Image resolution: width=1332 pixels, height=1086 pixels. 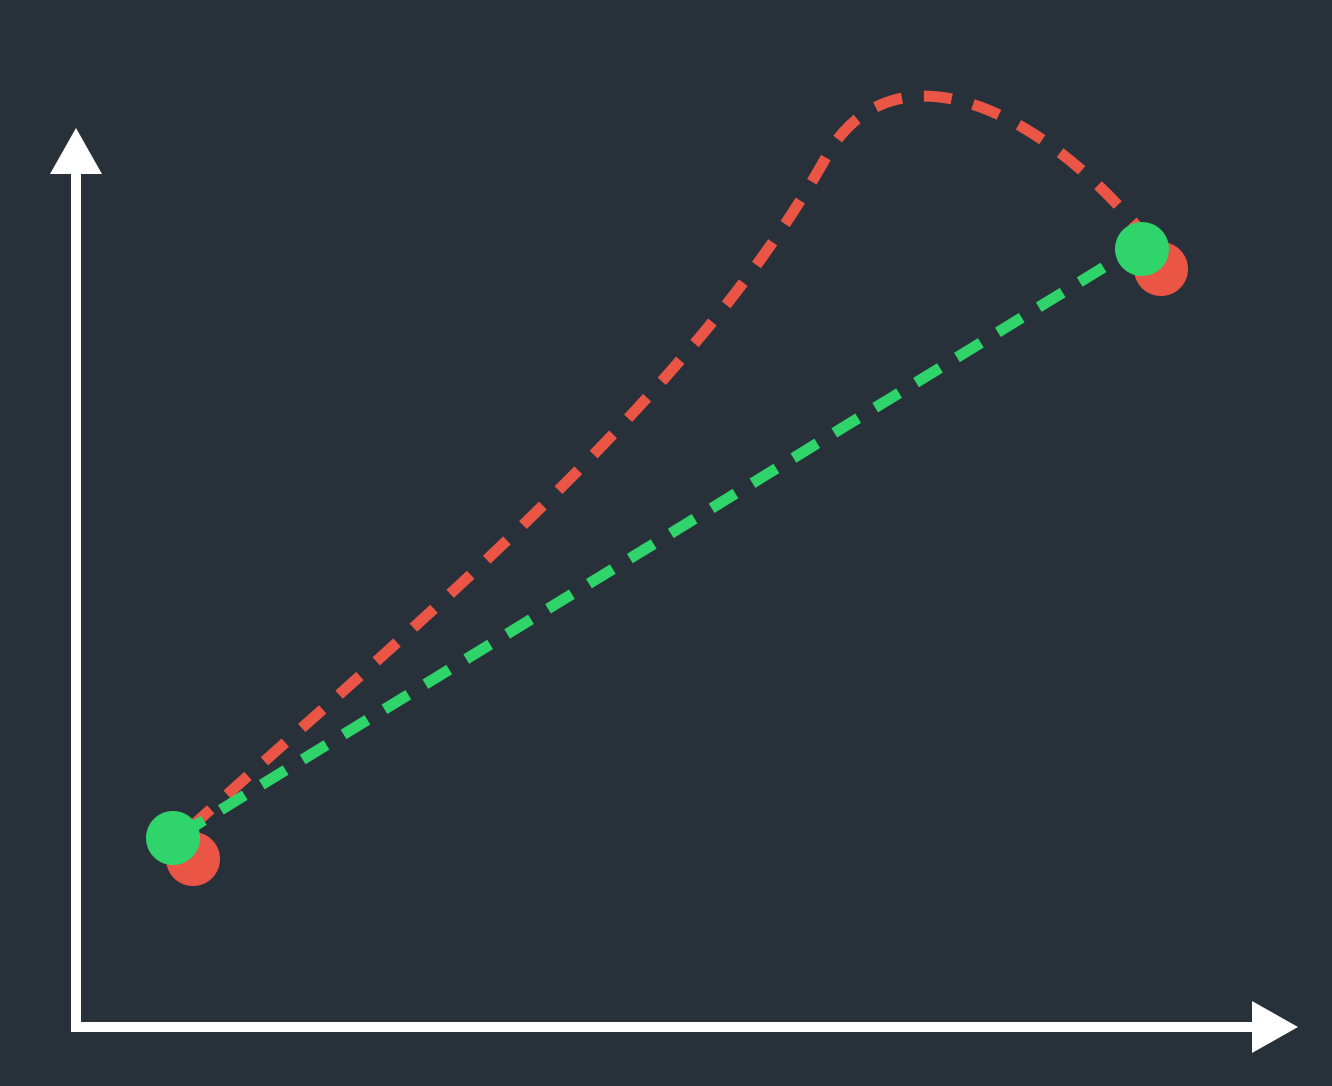 What do you see at coordinates (1142, 249) in the screenshot?
I see `end-point-green` at bounding box center [1142, 249].